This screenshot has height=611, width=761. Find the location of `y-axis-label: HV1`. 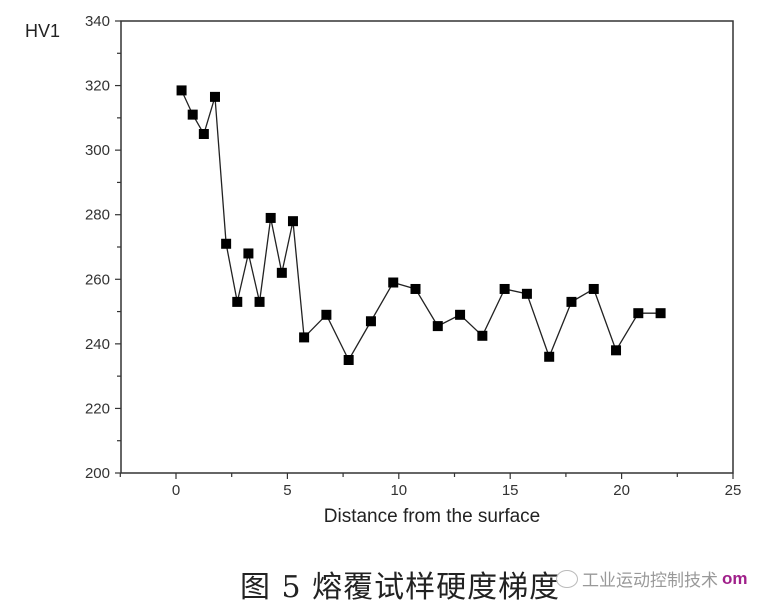

y-axis-label: HV1 is located at coordinates (42, 31).